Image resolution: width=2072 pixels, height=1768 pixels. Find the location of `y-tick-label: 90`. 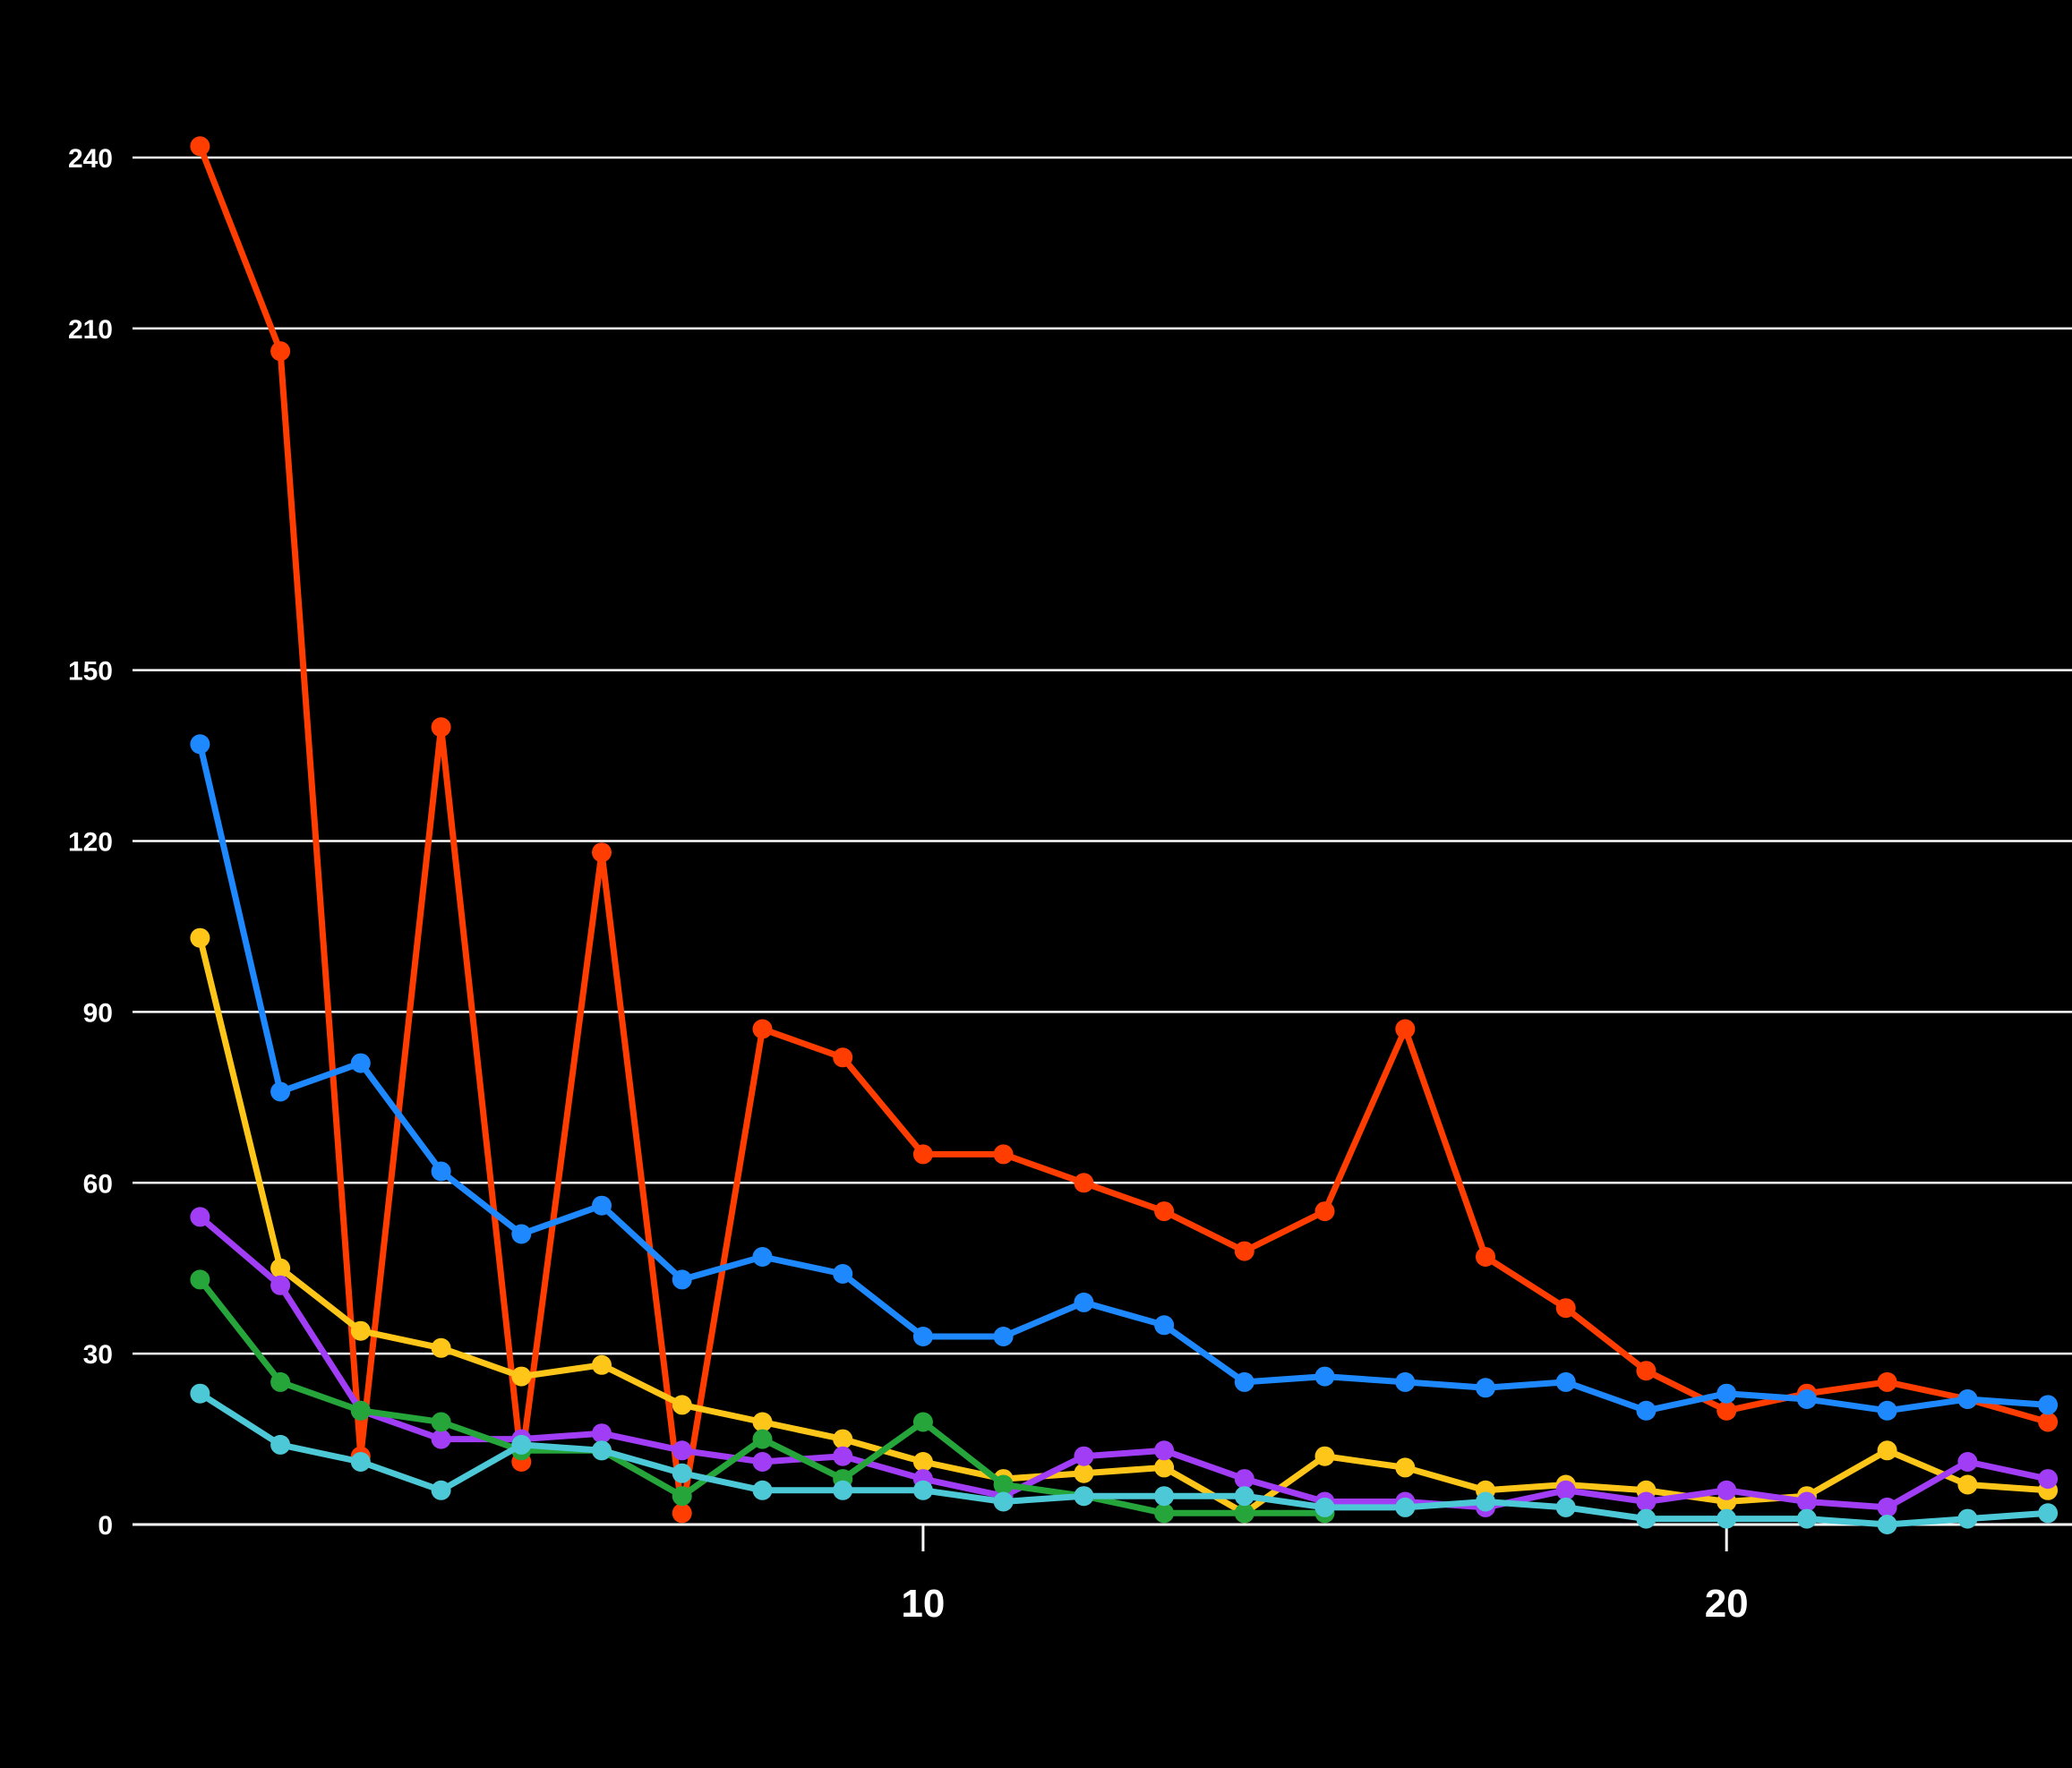

y-tick-label: 90 is located at coordinates (98, 1013).